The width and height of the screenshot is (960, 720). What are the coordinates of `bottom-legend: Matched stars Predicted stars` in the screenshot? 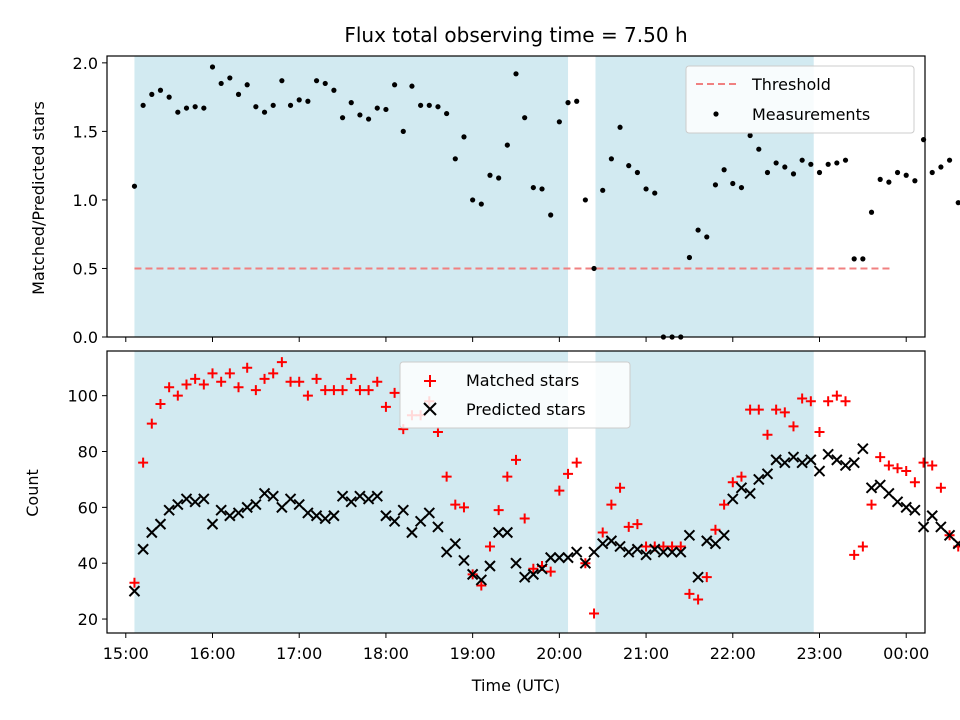 It's located at (515, 395).